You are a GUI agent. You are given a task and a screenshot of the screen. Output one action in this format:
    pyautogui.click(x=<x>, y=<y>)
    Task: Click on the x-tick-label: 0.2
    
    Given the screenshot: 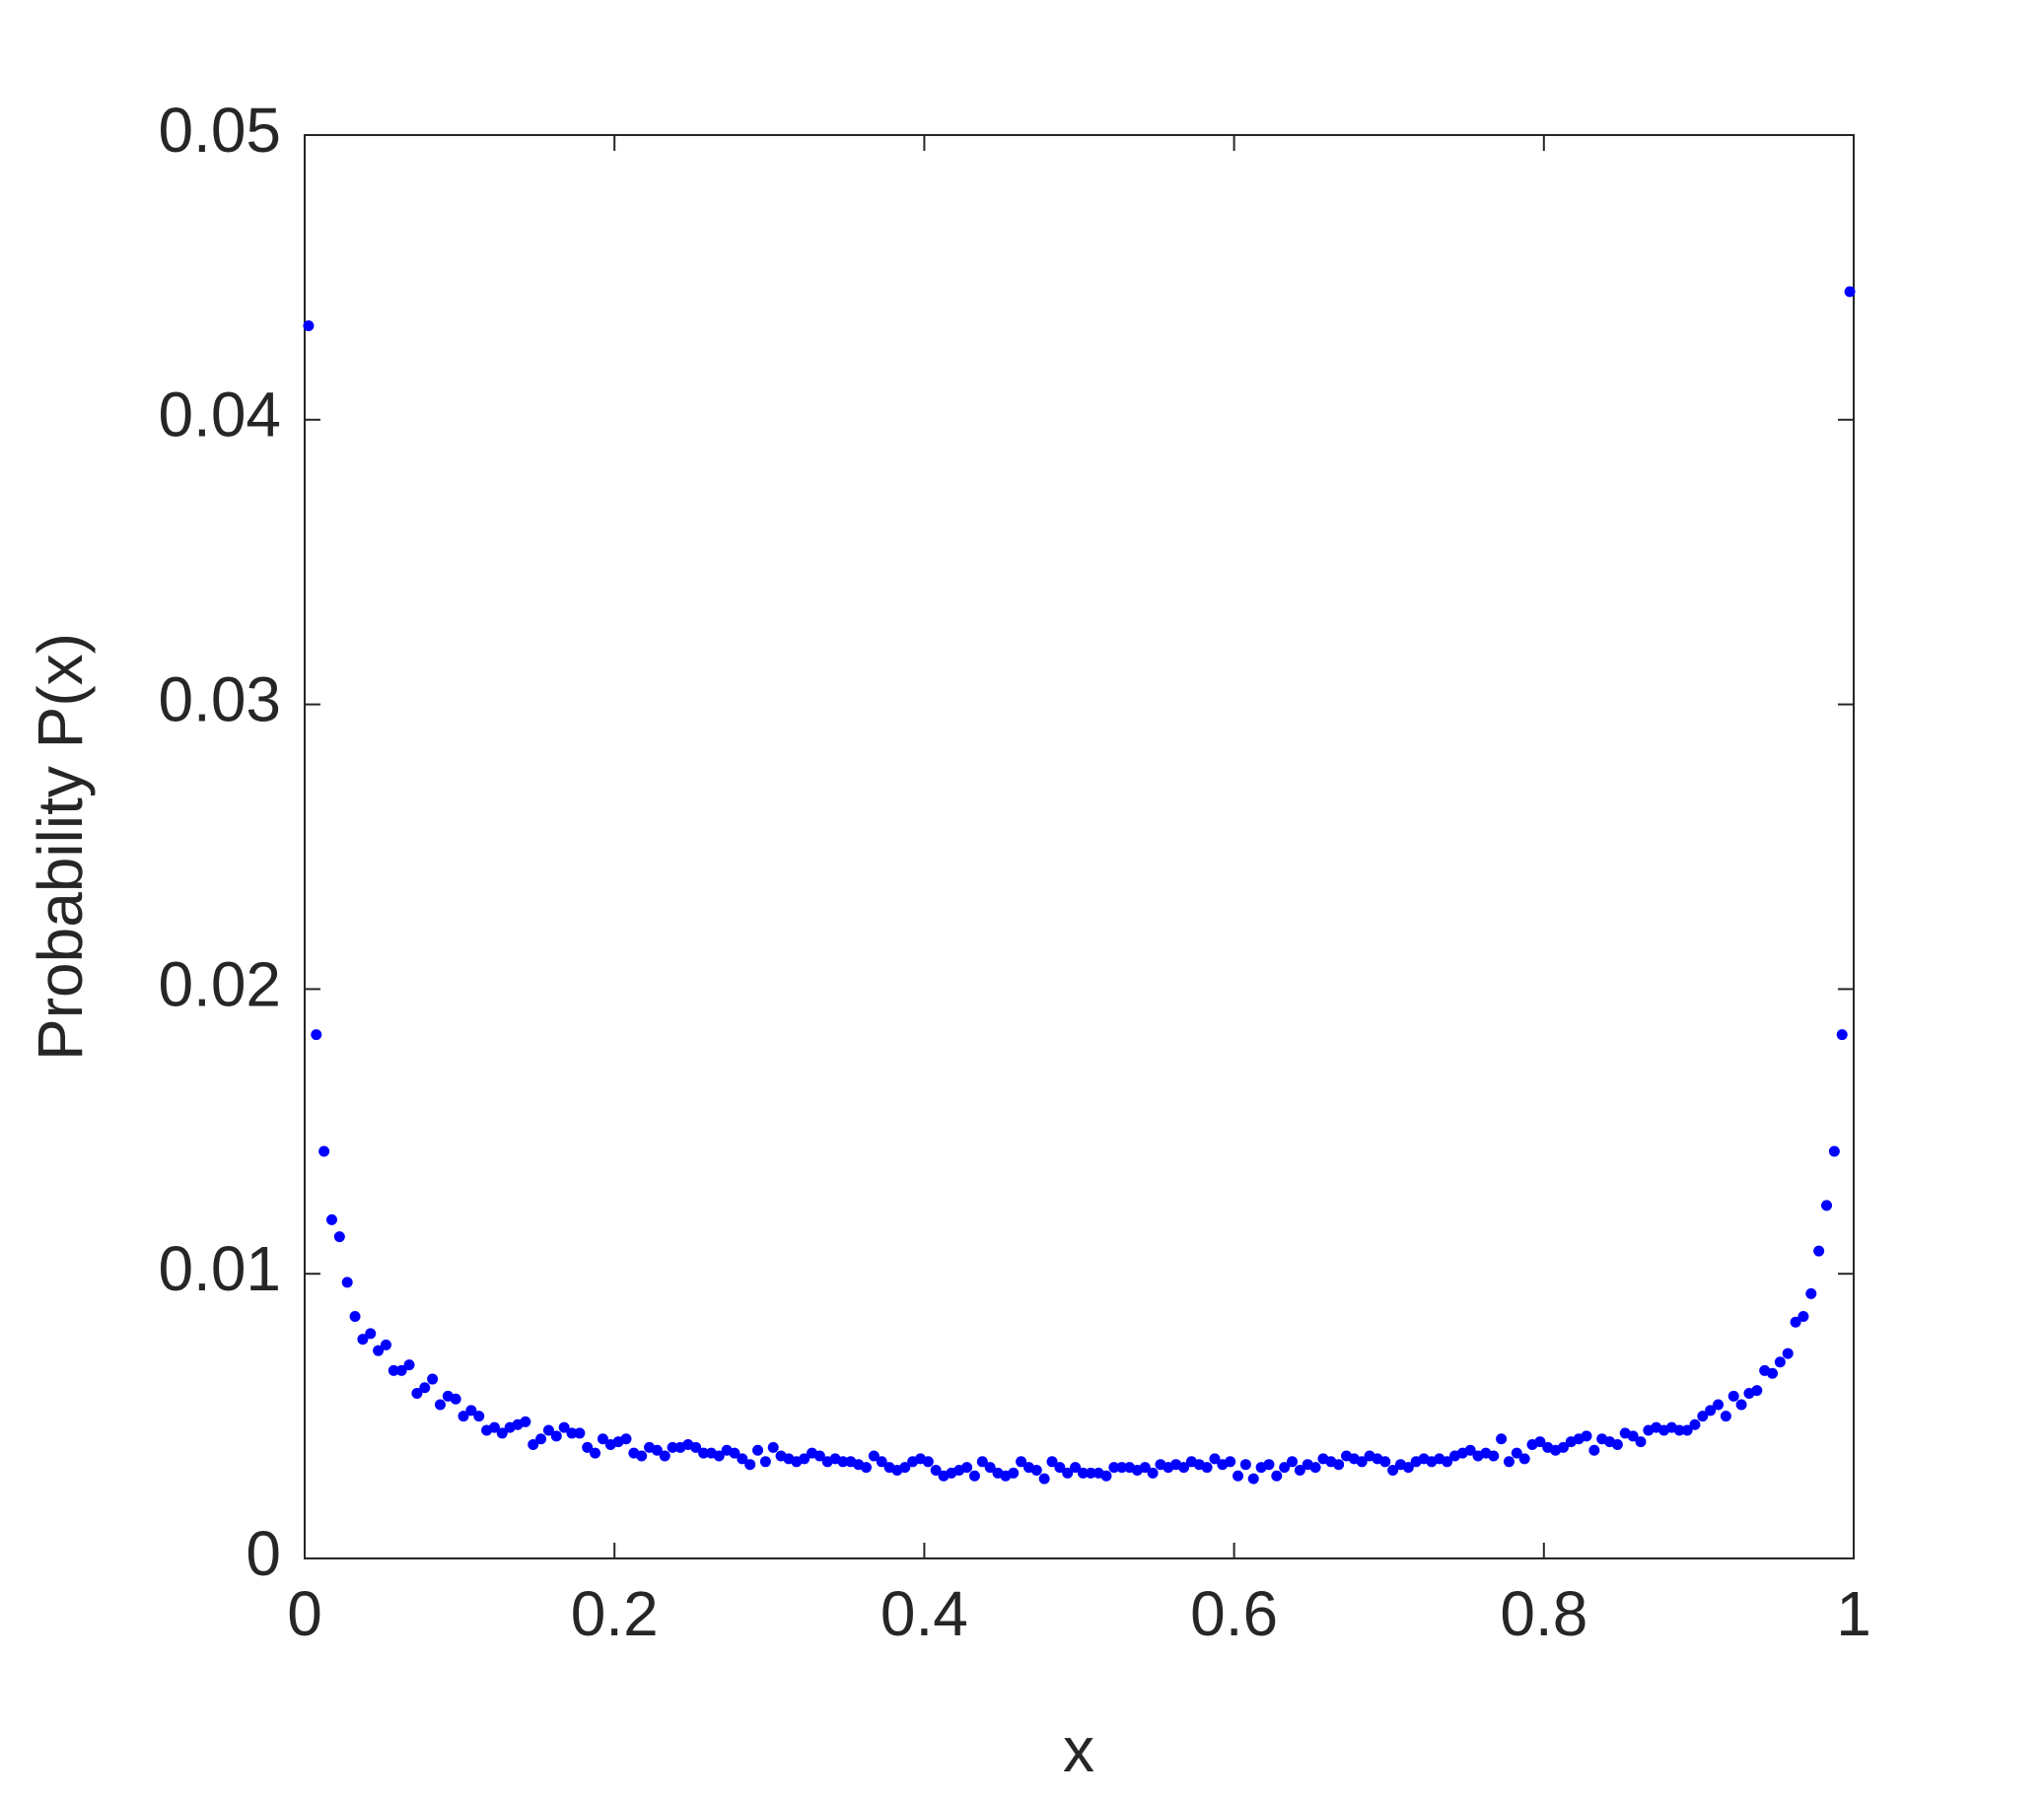 What is the action you would take?
    pyautogui.click(x=615, y=1614)
    